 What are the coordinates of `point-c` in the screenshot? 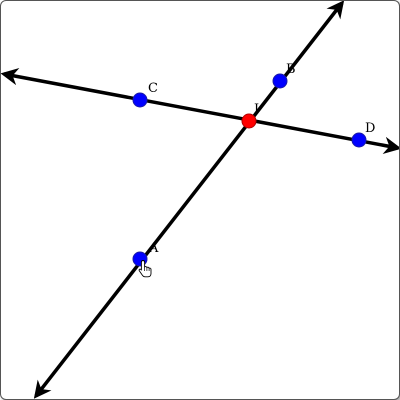 It's located at (140, 100).